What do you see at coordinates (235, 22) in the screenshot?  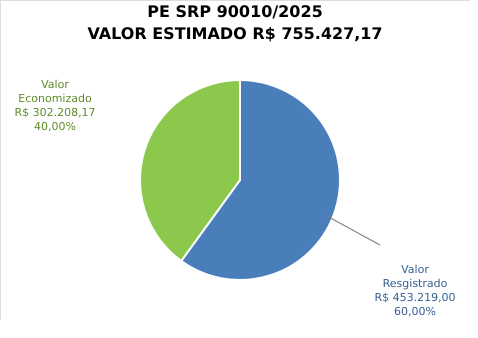 I see `chart-title: PE SRP 90010/2025 VALOR ESTIMADO R$ 755.427,17` at bounding box center [235, 22].